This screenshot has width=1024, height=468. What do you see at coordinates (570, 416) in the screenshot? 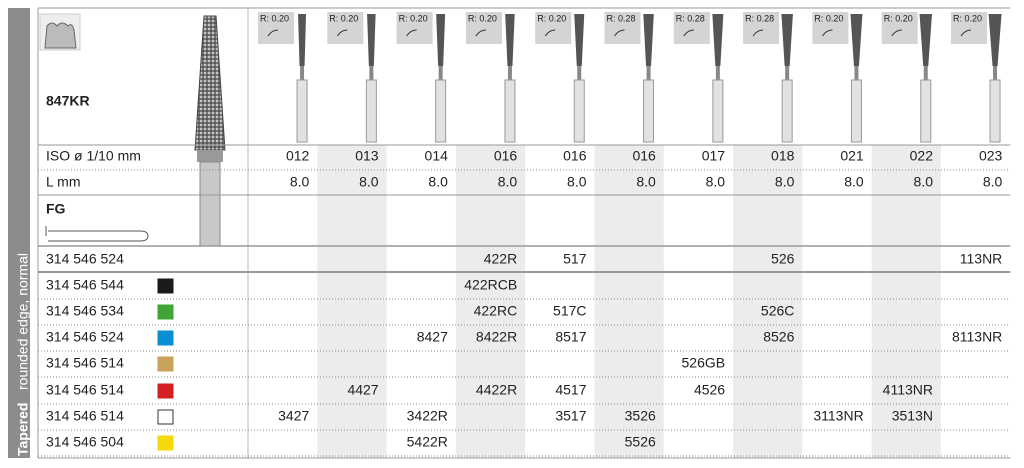
I see `product-code: 3517` at bounding box center [570, 416].